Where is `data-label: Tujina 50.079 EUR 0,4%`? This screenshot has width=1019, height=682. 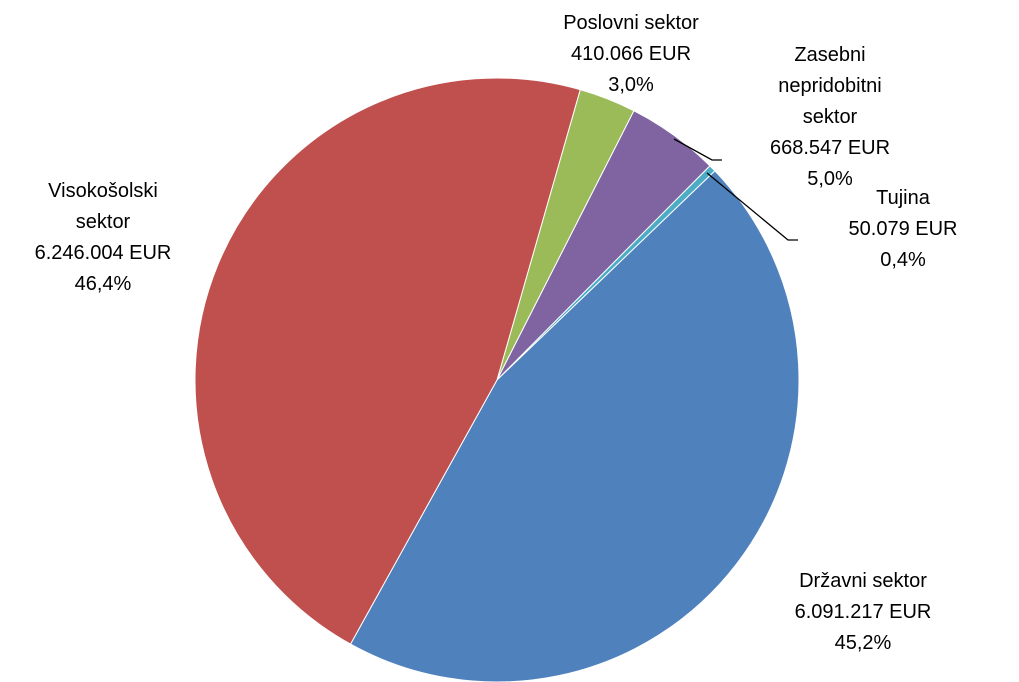 data-label: Tujina 50.079 EUR 0,4% is located at coordinates (903, 229).